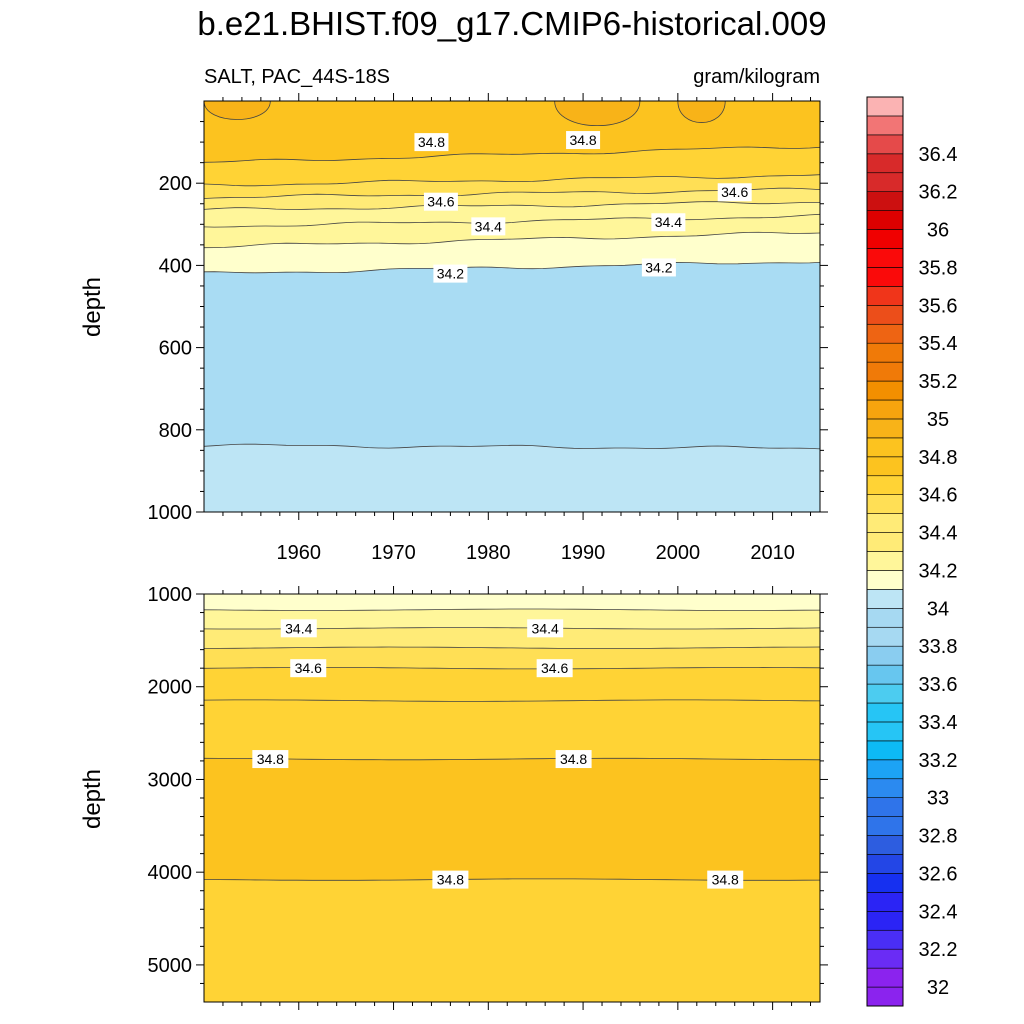 This screenshot has height=1024, width=1024. What do you see at coordinates (938, 306) in the screenshot?
I see `colorbar-tick-label: 35.6` at bounding box center [938, 306].